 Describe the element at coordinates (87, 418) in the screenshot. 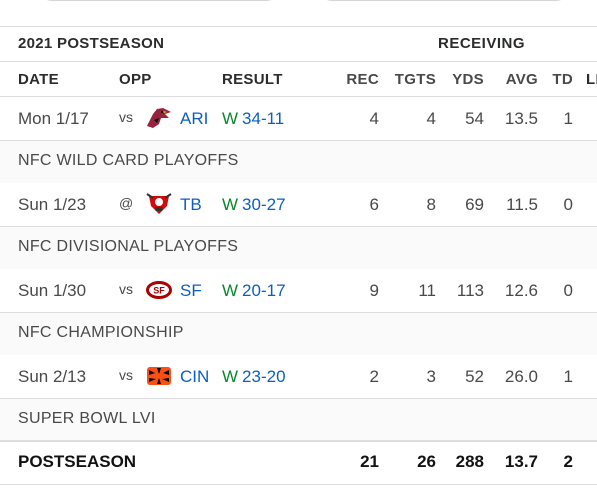

I see `game-round-label: SUPER BOWL LVI` at that location.